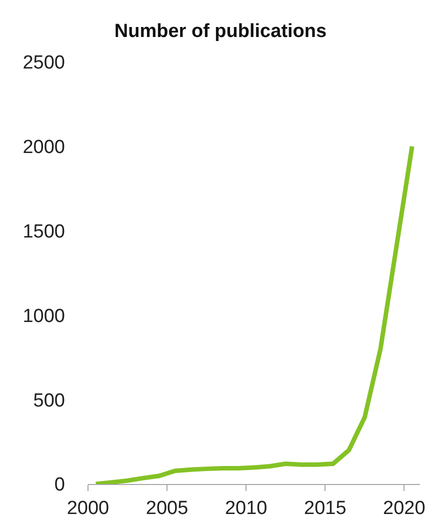  I want to click on x-tick-label: 2005, so click(167, 508).